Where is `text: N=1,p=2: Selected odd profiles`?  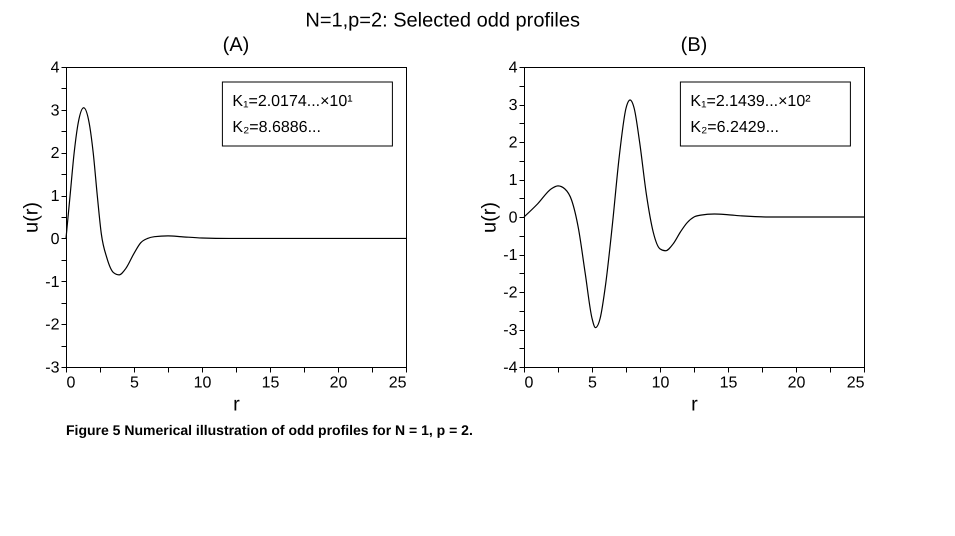
text: N=1,p=2: Selected odd profiles is located at coordinates (442, 21).